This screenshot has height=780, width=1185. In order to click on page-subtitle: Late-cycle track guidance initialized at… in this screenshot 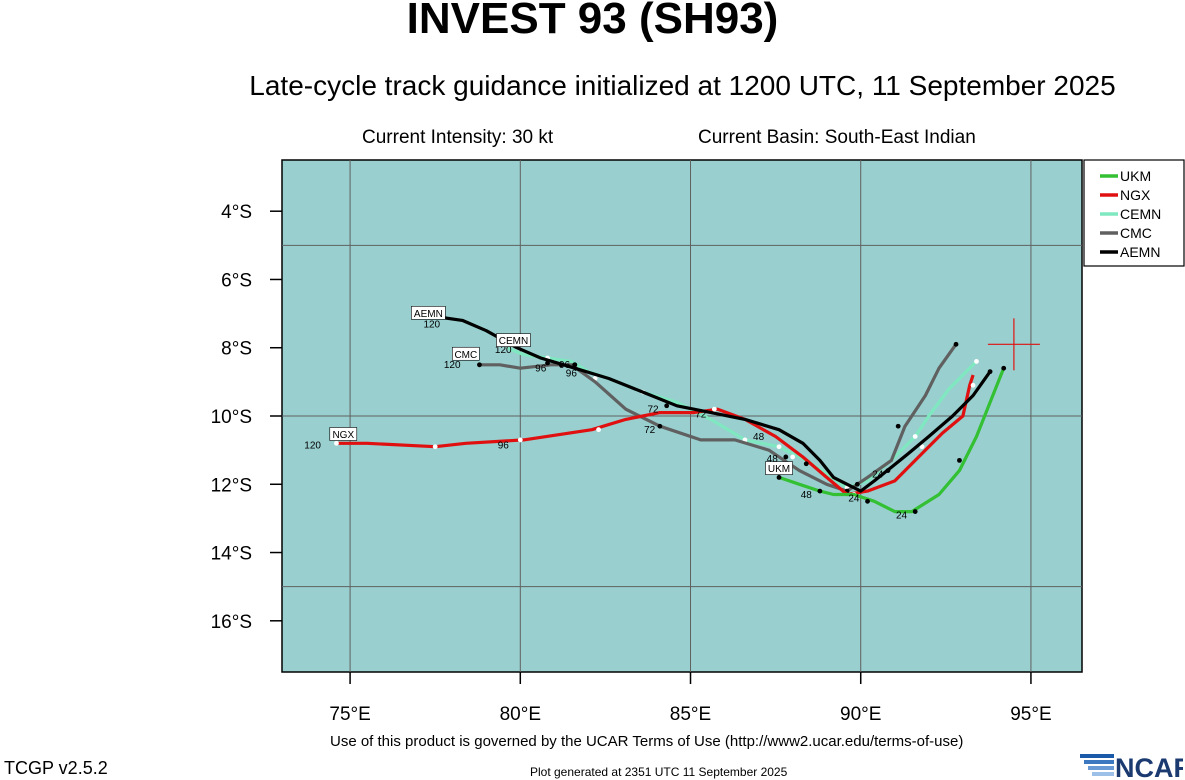, I will do `click(682, 85)`.